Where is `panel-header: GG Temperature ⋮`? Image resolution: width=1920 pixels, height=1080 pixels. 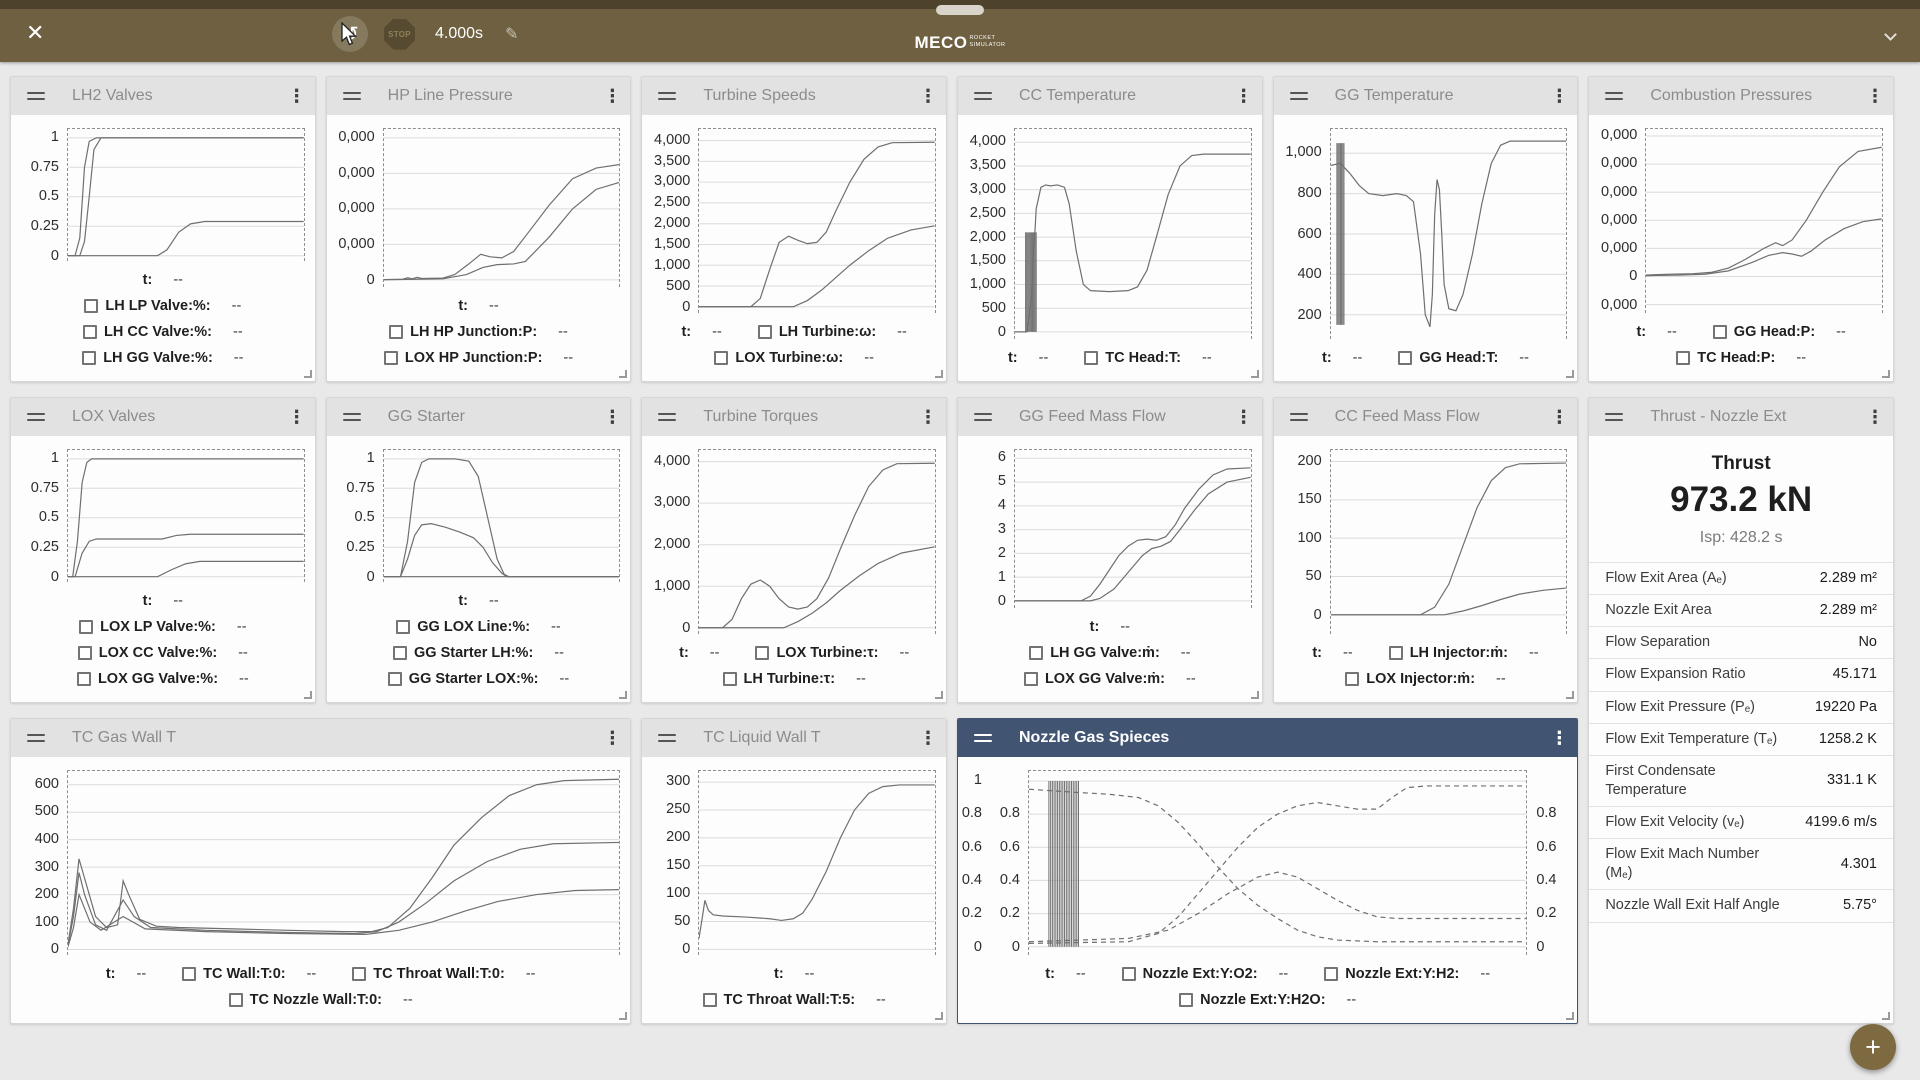
panel-header: GG Temperature ⋮ is located at coordinates (1425, 96).